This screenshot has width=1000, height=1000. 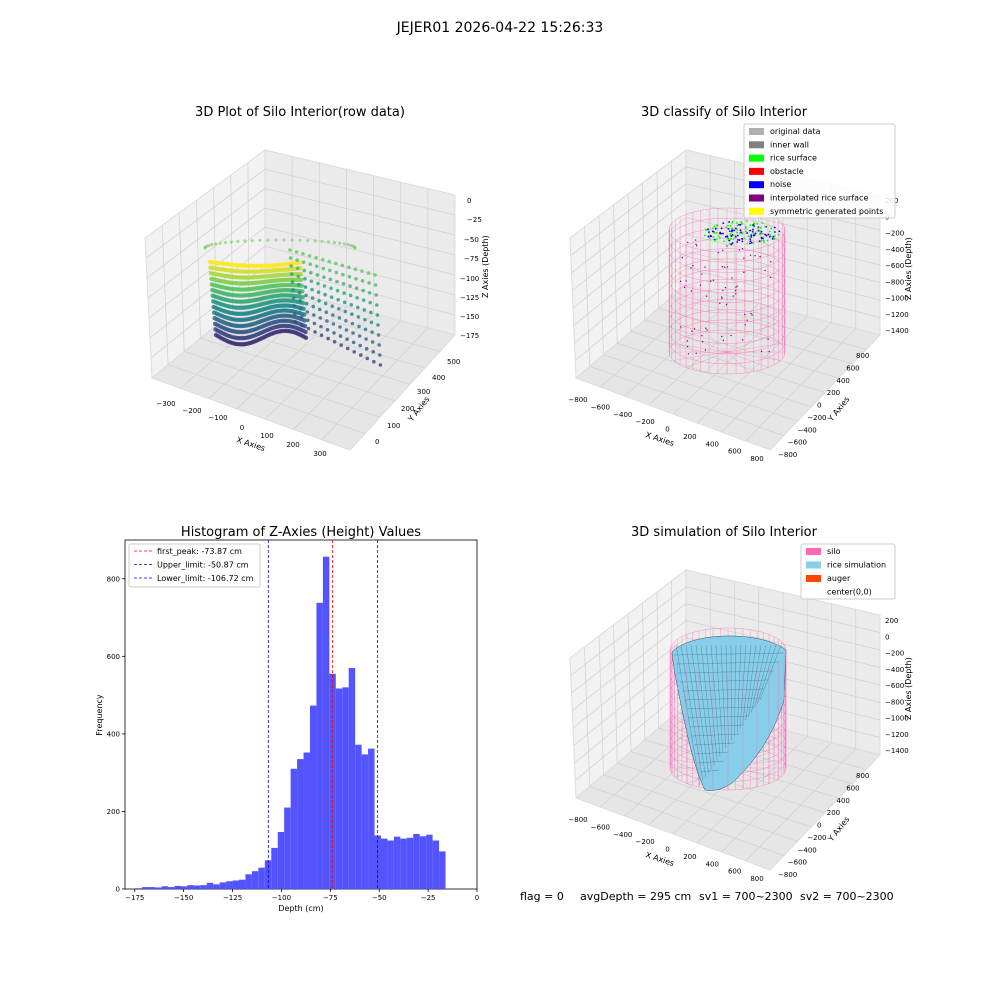 I want to click on z-tick-label: 0, so click(x=887, y=637).